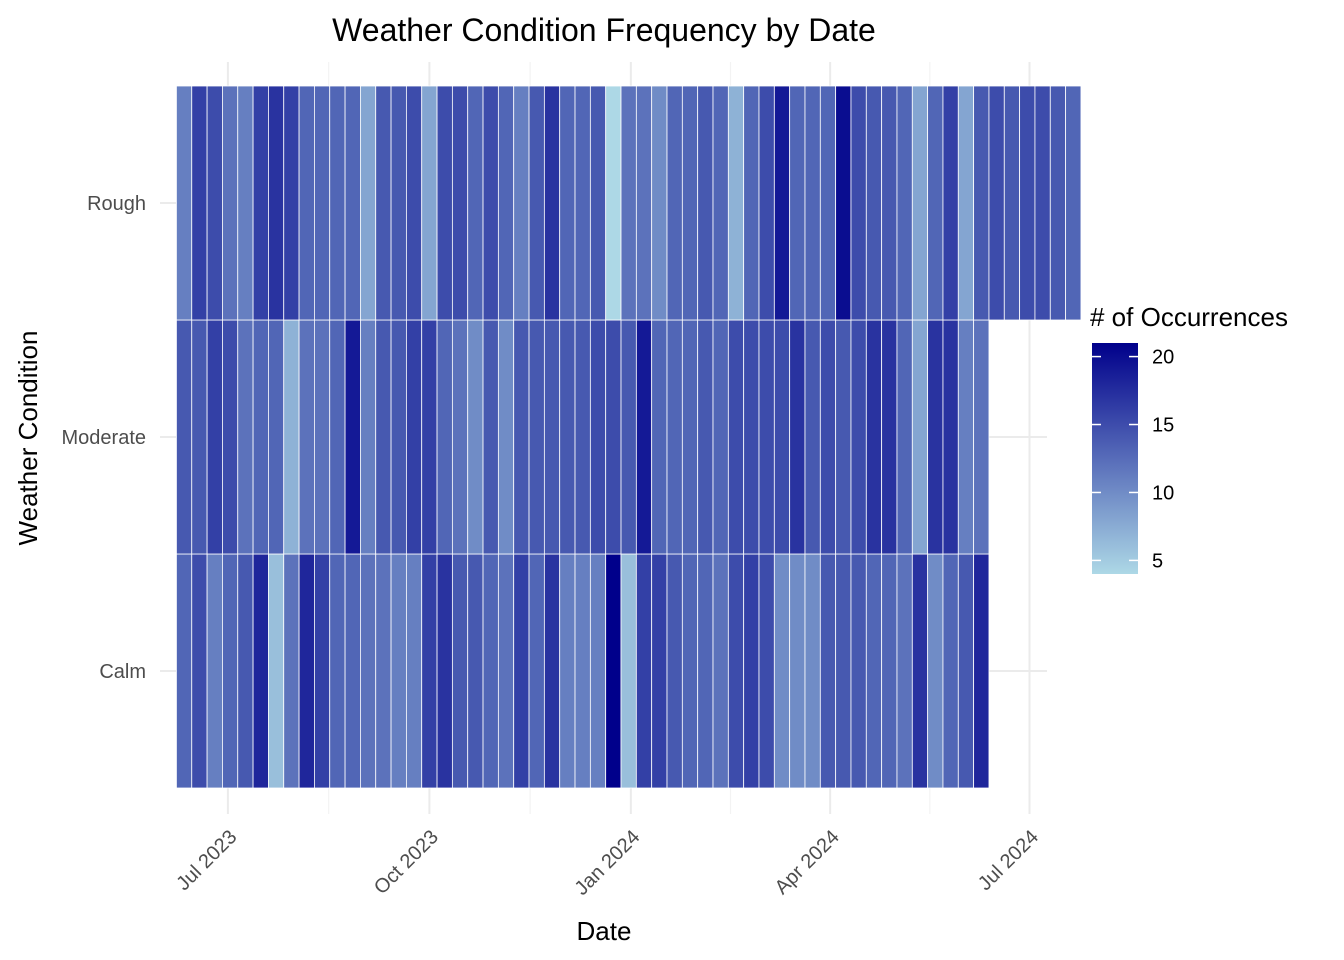 The image size is (1344, 960). What do you see at coordinates (1163, 493) in the screenshot?
I see `legend-tick-label: 10` at bounding box center [1163, 493].